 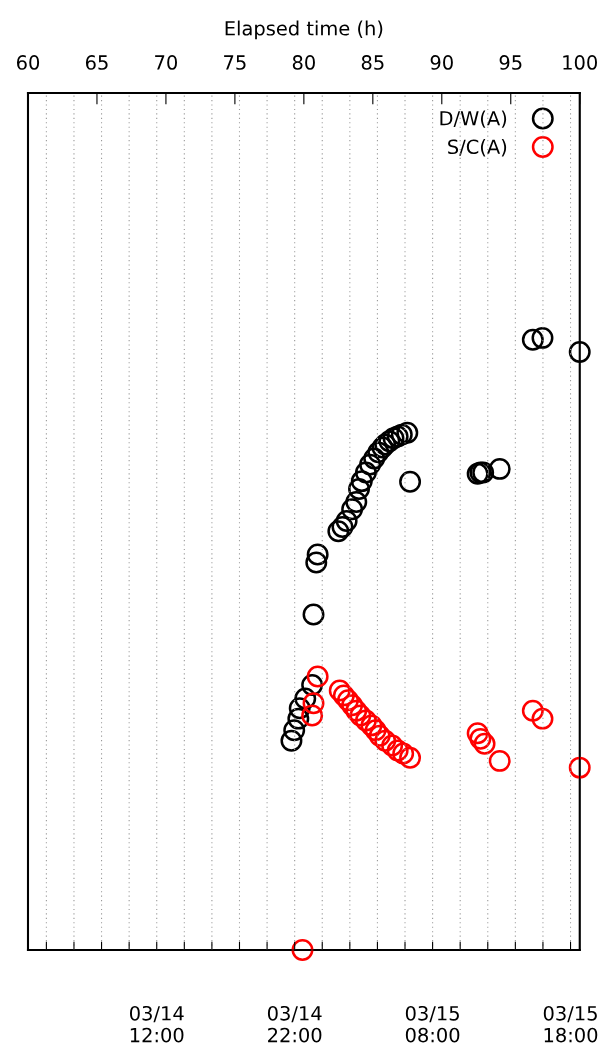 I want to click on legend-label: D/W(A), so click(x=473, y=119).